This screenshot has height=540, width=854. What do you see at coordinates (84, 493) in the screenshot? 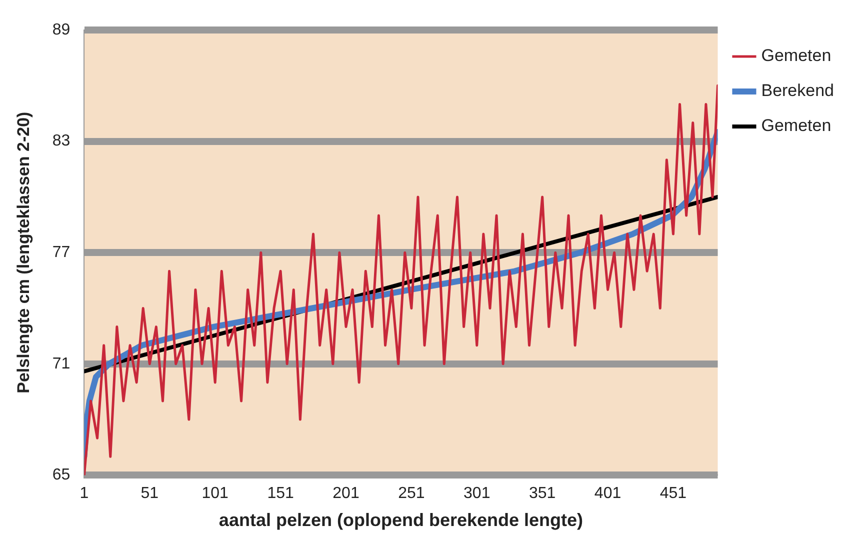
I see `x-tick-label: 1` at bounding box center [84, 493].